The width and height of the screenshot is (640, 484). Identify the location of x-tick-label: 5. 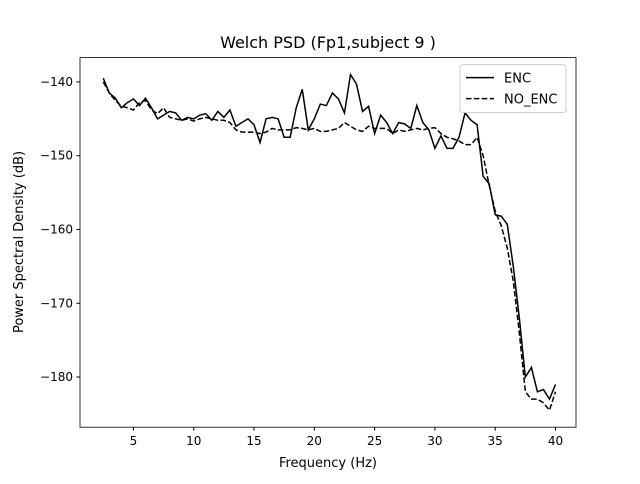
(134, 441).